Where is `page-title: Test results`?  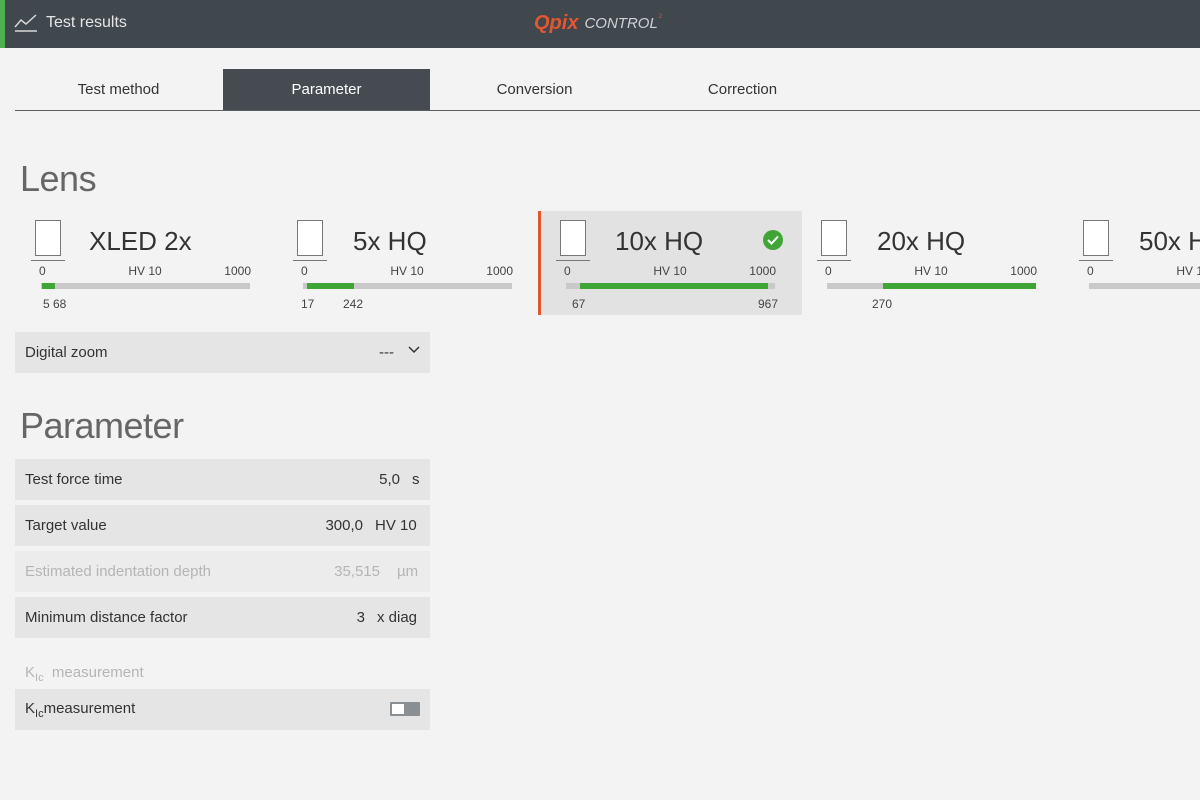
page-title: Test results is located at coordinates (86, 22).